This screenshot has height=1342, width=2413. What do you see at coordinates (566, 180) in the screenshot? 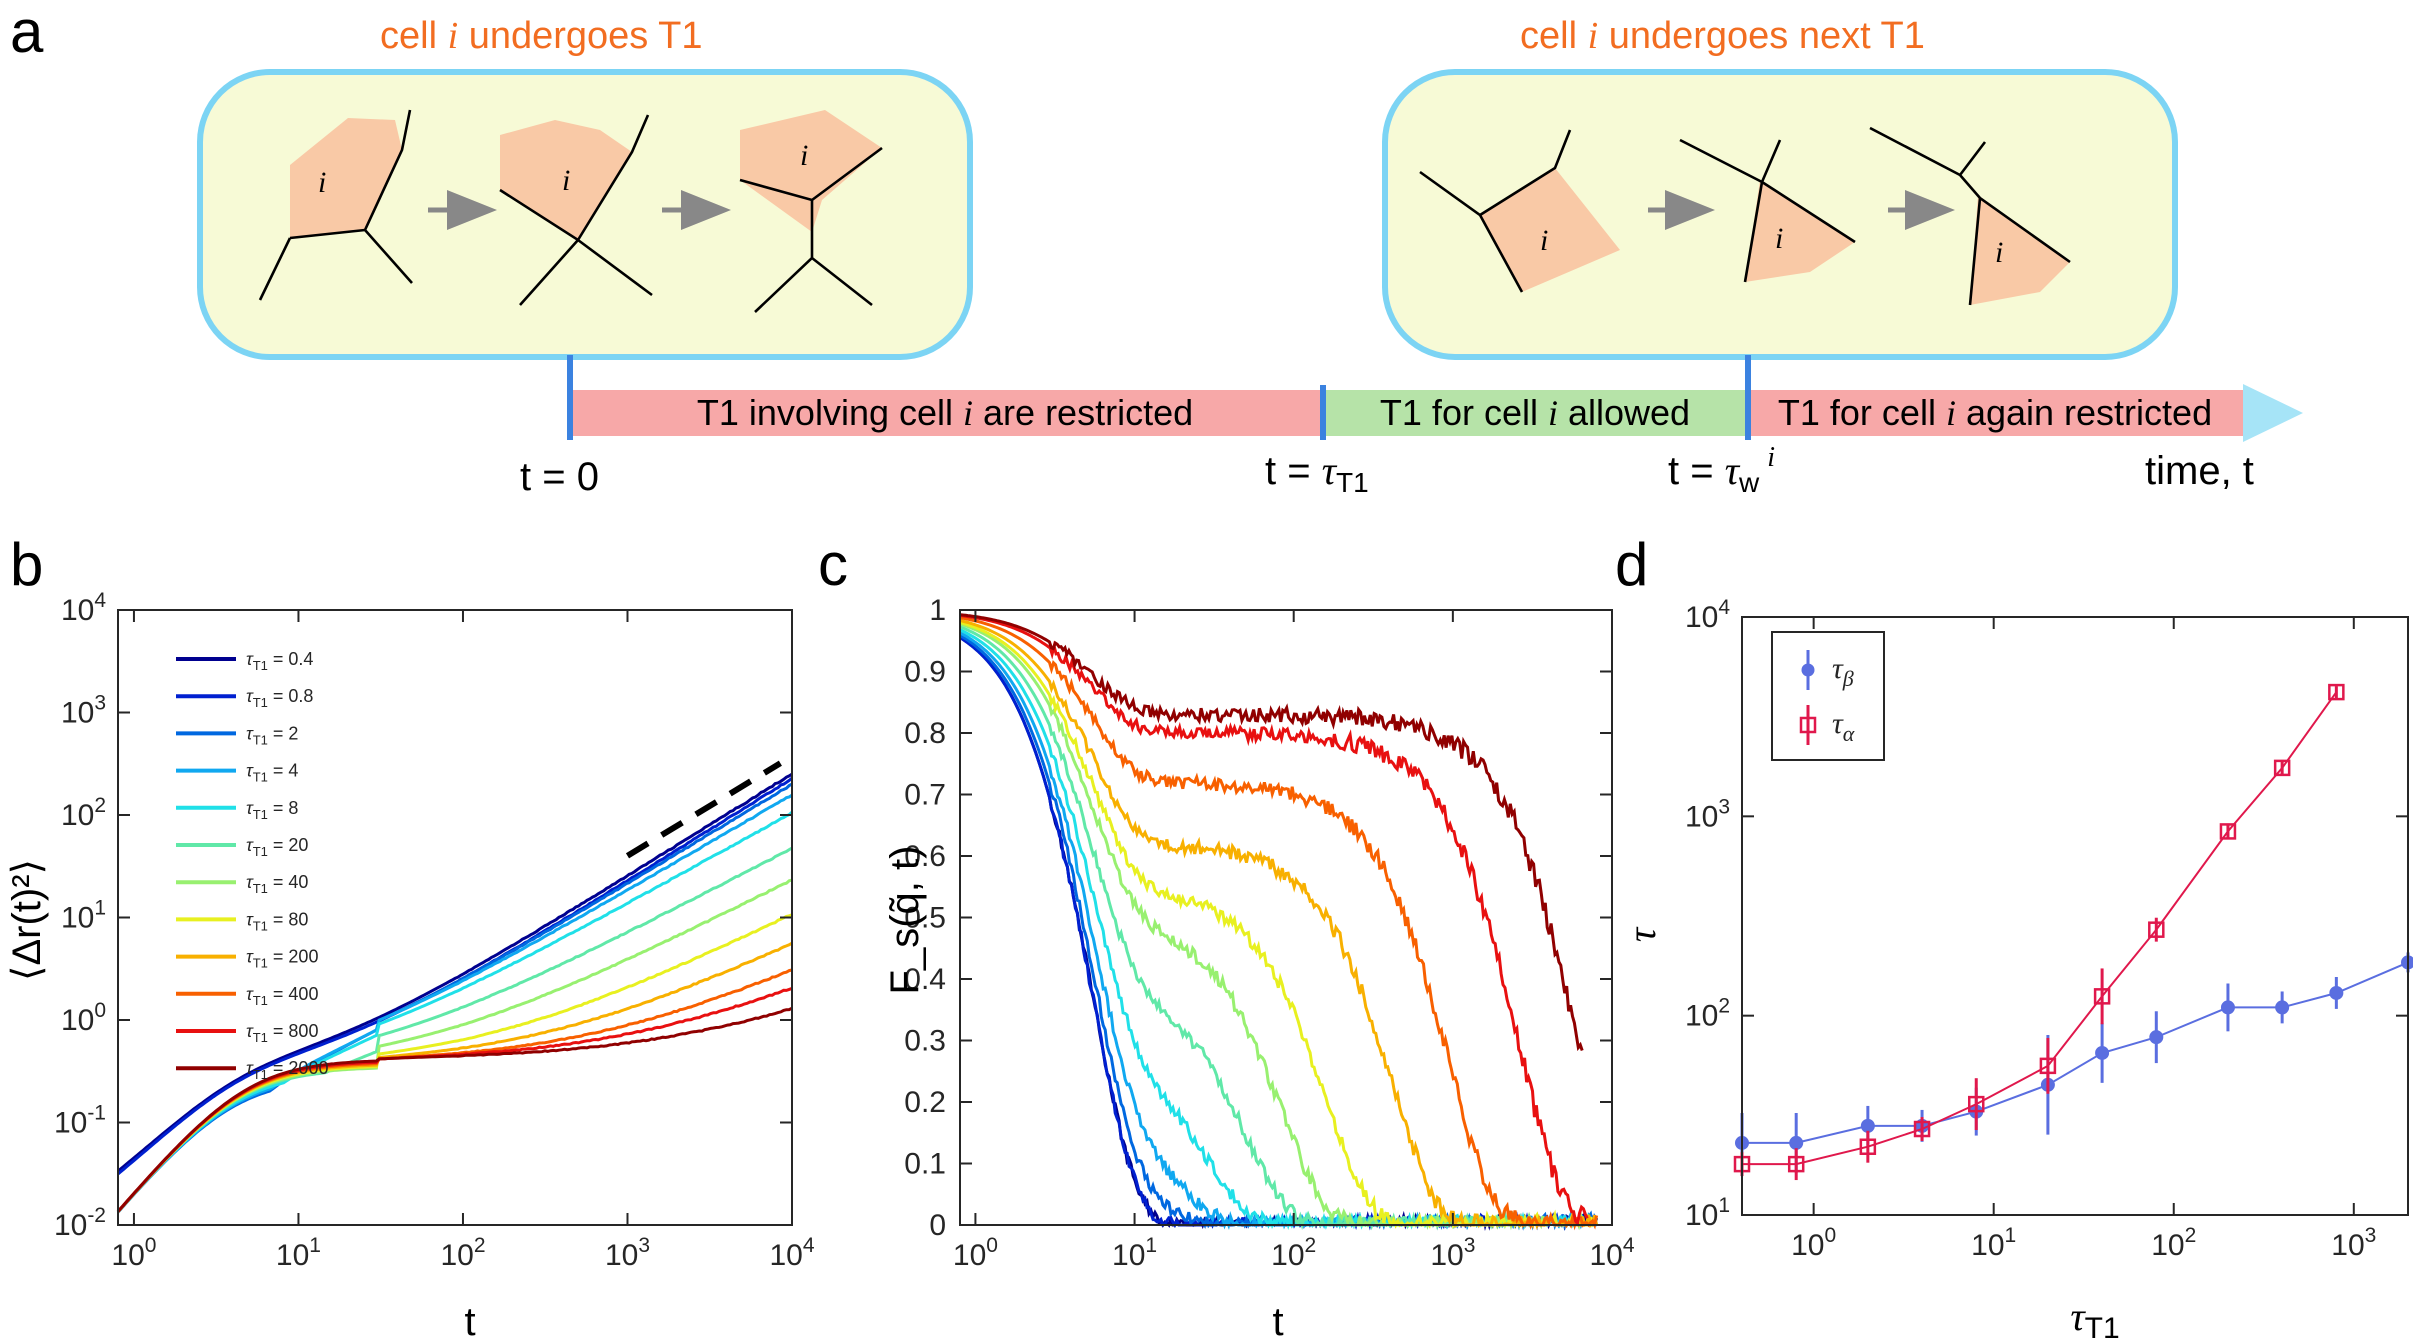
I see `cell-label-2: i` at bounding box center [566, 180].